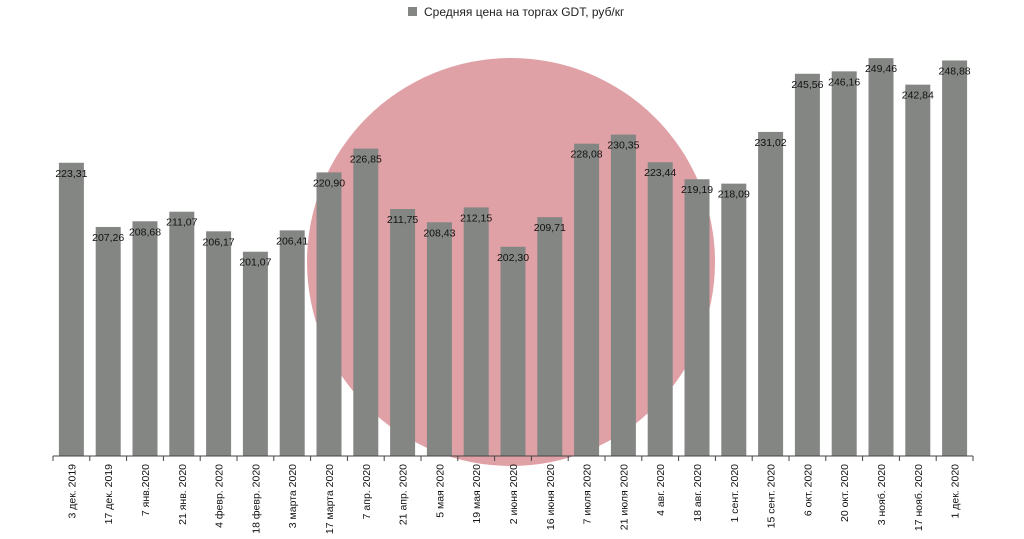 The width and height of the screenshot is (1024, 539). What do you see at coordinates (439, 233) in the screenshot?
I see `data-label: 208,43` at bounding box center [439, 233].